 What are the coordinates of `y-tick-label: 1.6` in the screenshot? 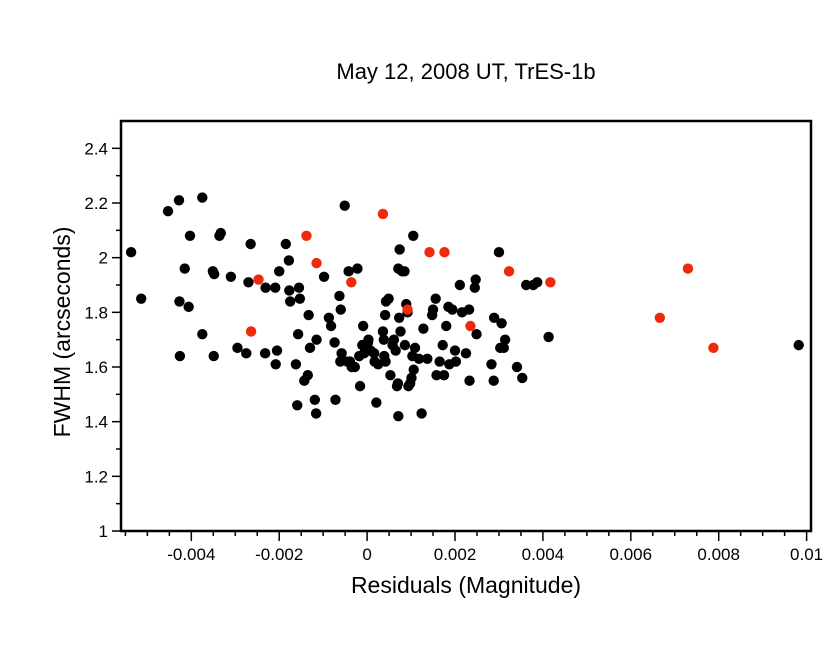 It's located at (96, 367).